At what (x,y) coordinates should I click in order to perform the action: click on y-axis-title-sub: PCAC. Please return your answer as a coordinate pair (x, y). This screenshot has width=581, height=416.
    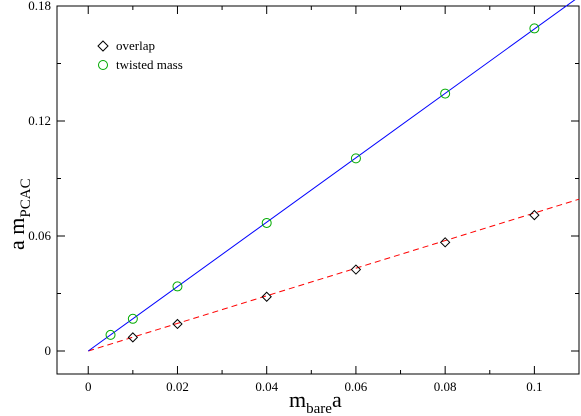
    Looking at the image, I should click on (26, 197).